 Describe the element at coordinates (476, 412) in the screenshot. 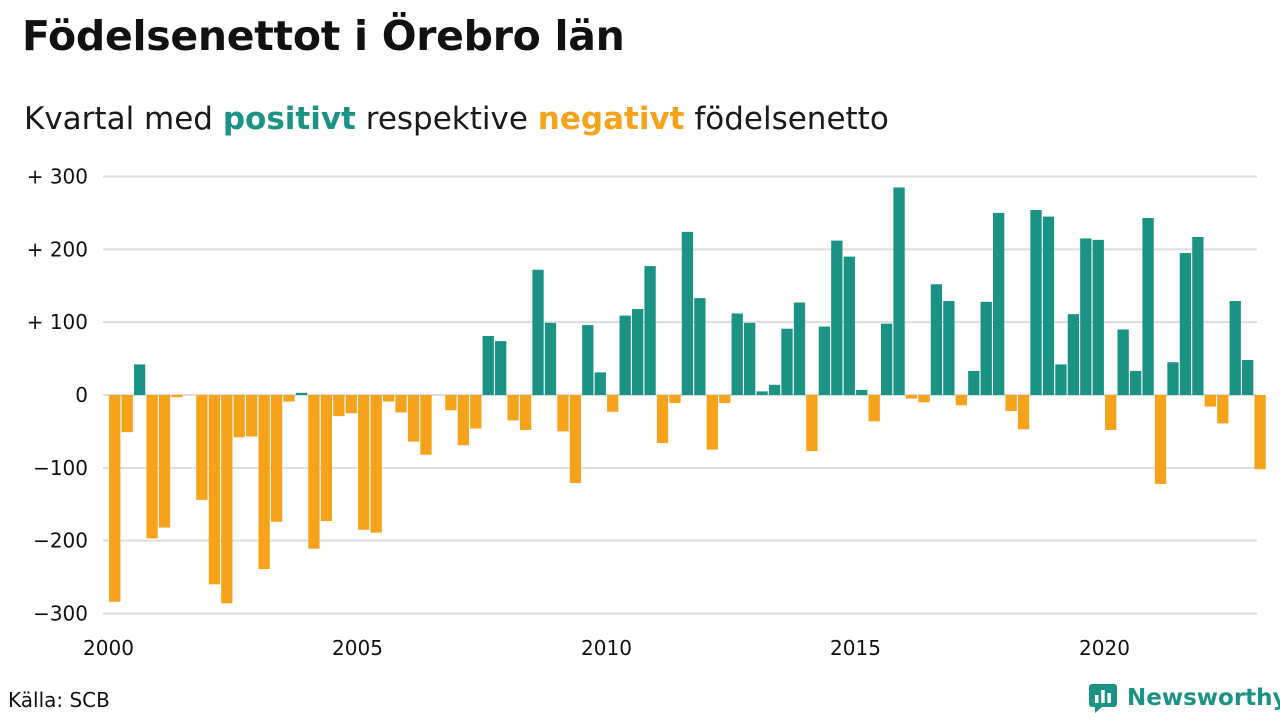

I see `bar-2007-q2` at that location.